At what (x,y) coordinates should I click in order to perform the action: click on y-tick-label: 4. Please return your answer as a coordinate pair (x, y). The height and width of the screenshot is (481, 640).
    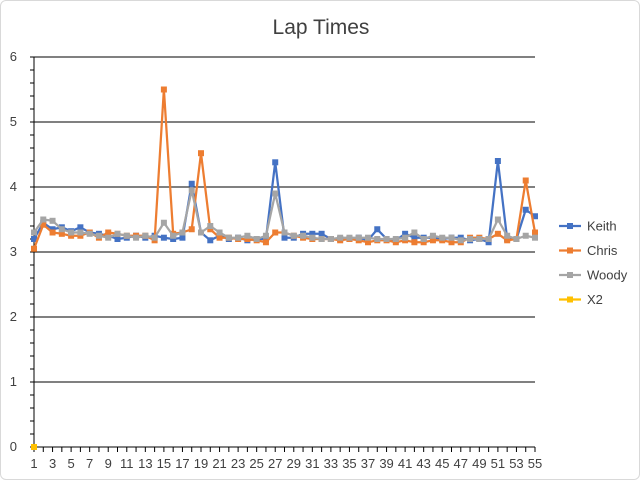
    Looking at the image, I should click on (13, 186).